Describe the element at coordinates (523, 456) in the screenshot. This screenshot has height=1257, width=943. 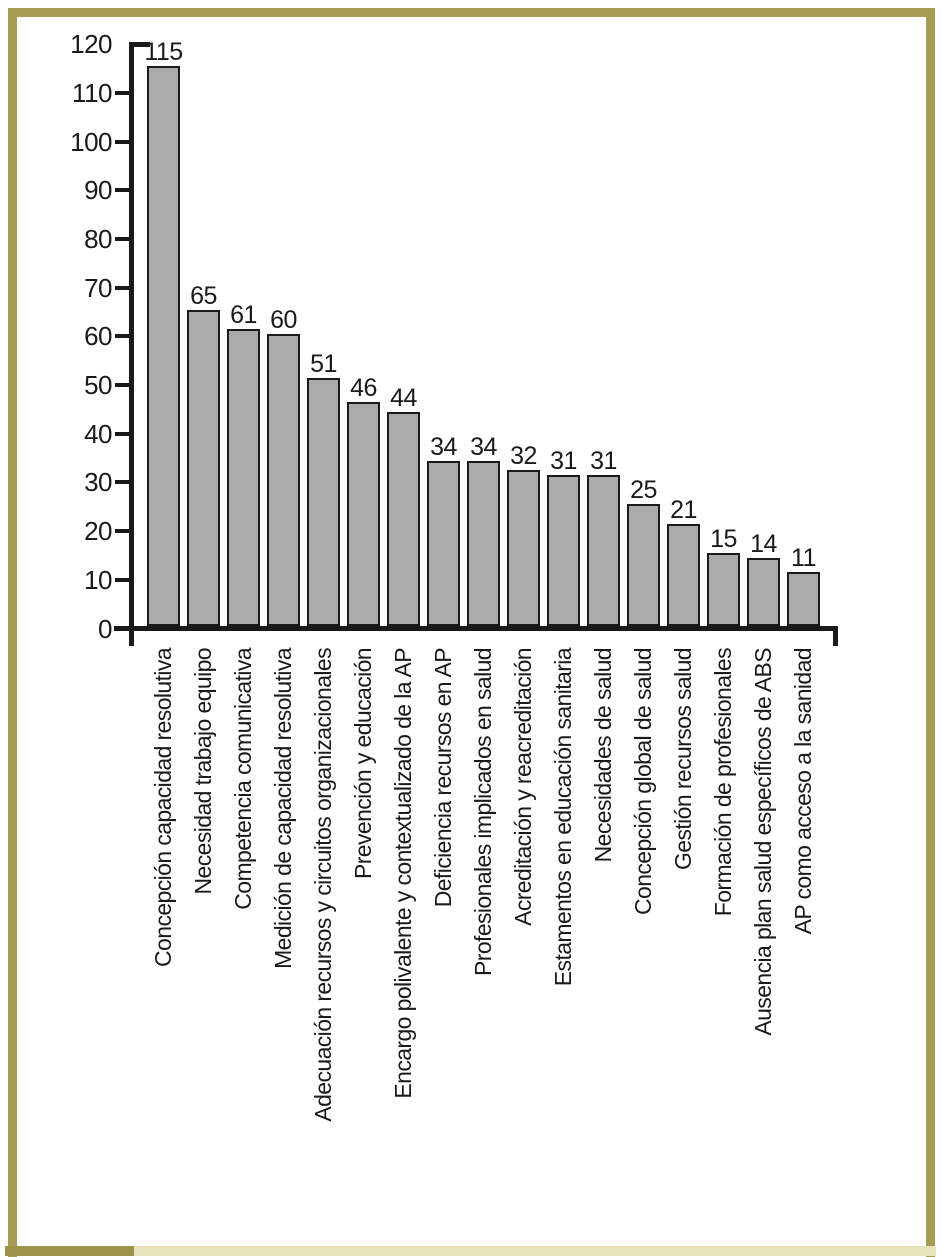
I see `bar-value-label: 32` at that location.